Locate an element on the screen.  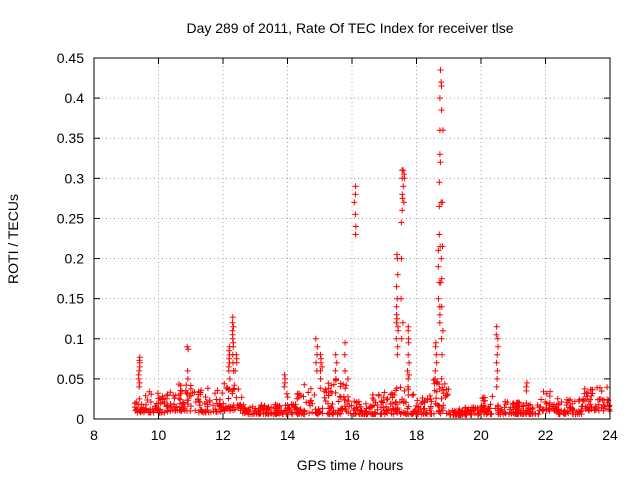
y-tick-label: 0.1 is located at coordinates (75, 339).